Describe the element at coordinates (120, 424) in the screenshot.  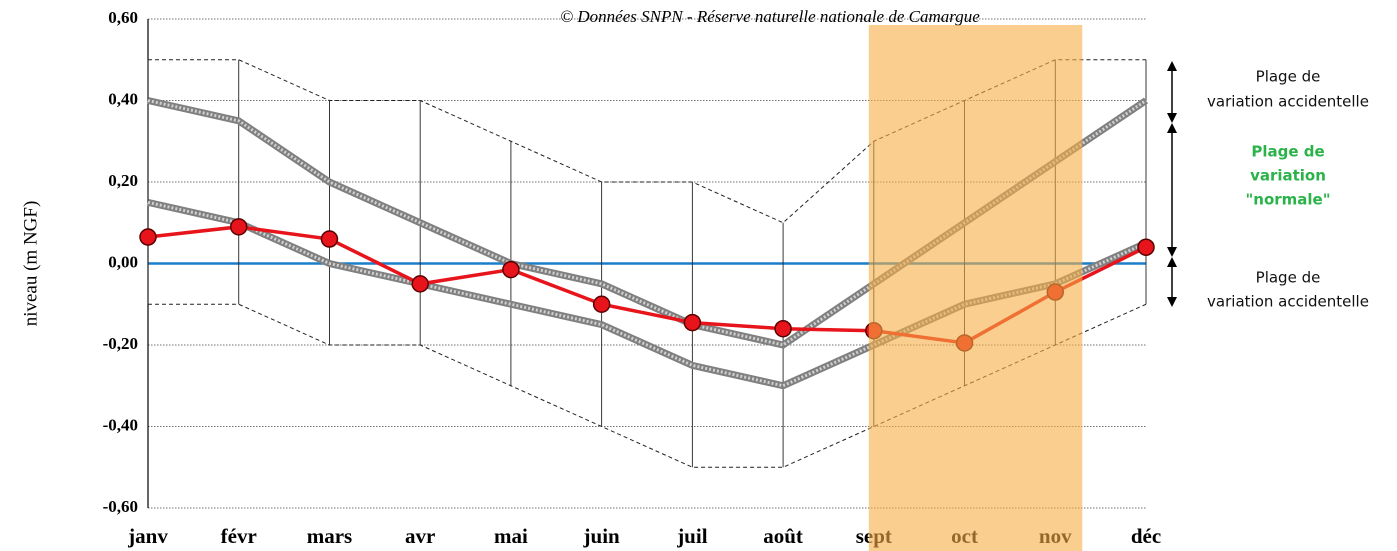
I see `y-tick-label: -0,40` at that location.